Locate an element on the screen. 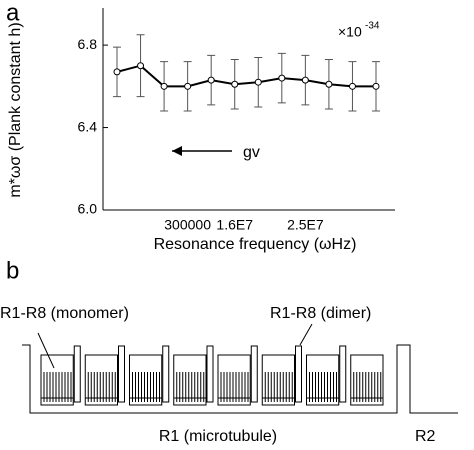 The width and height of the screenshot is (474, 450). y-tick-label: 6.8 is located at coordinates (88, 44).